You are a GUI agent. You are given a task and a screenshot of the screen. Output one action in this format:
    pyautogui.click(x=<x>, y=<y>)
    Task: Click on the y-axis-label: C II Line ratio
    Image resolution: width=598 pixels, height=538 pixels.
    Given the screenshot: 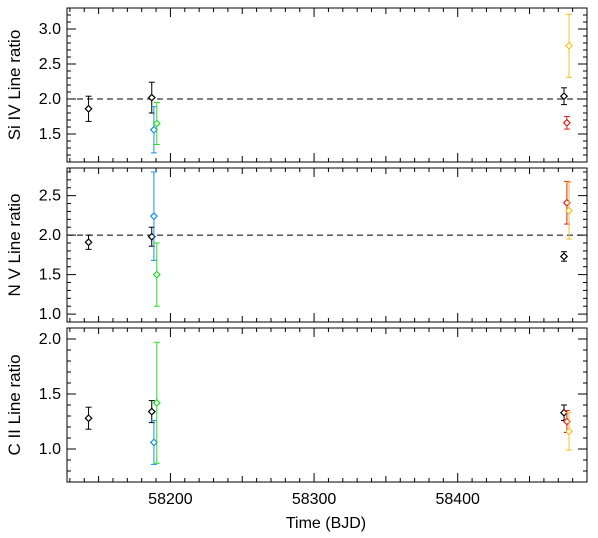 What is the action you would take?
    pyautogui.click(x=14, y=404)
    